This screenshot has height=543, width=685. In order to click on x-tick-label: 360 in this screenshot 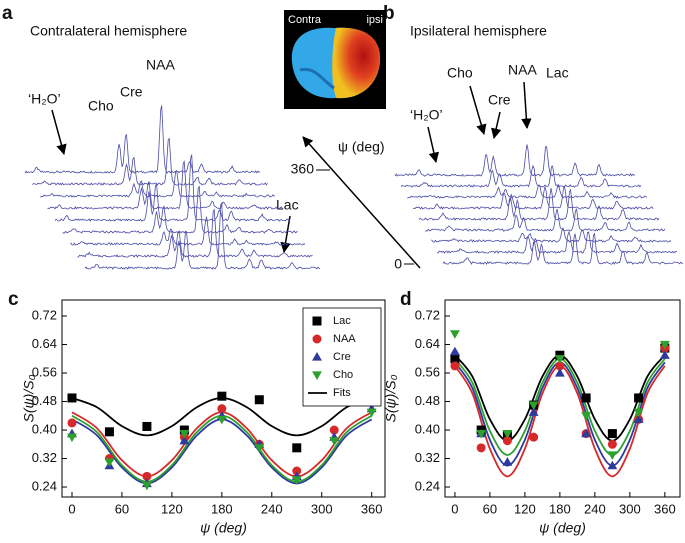, I will do `click(665, 508)`.